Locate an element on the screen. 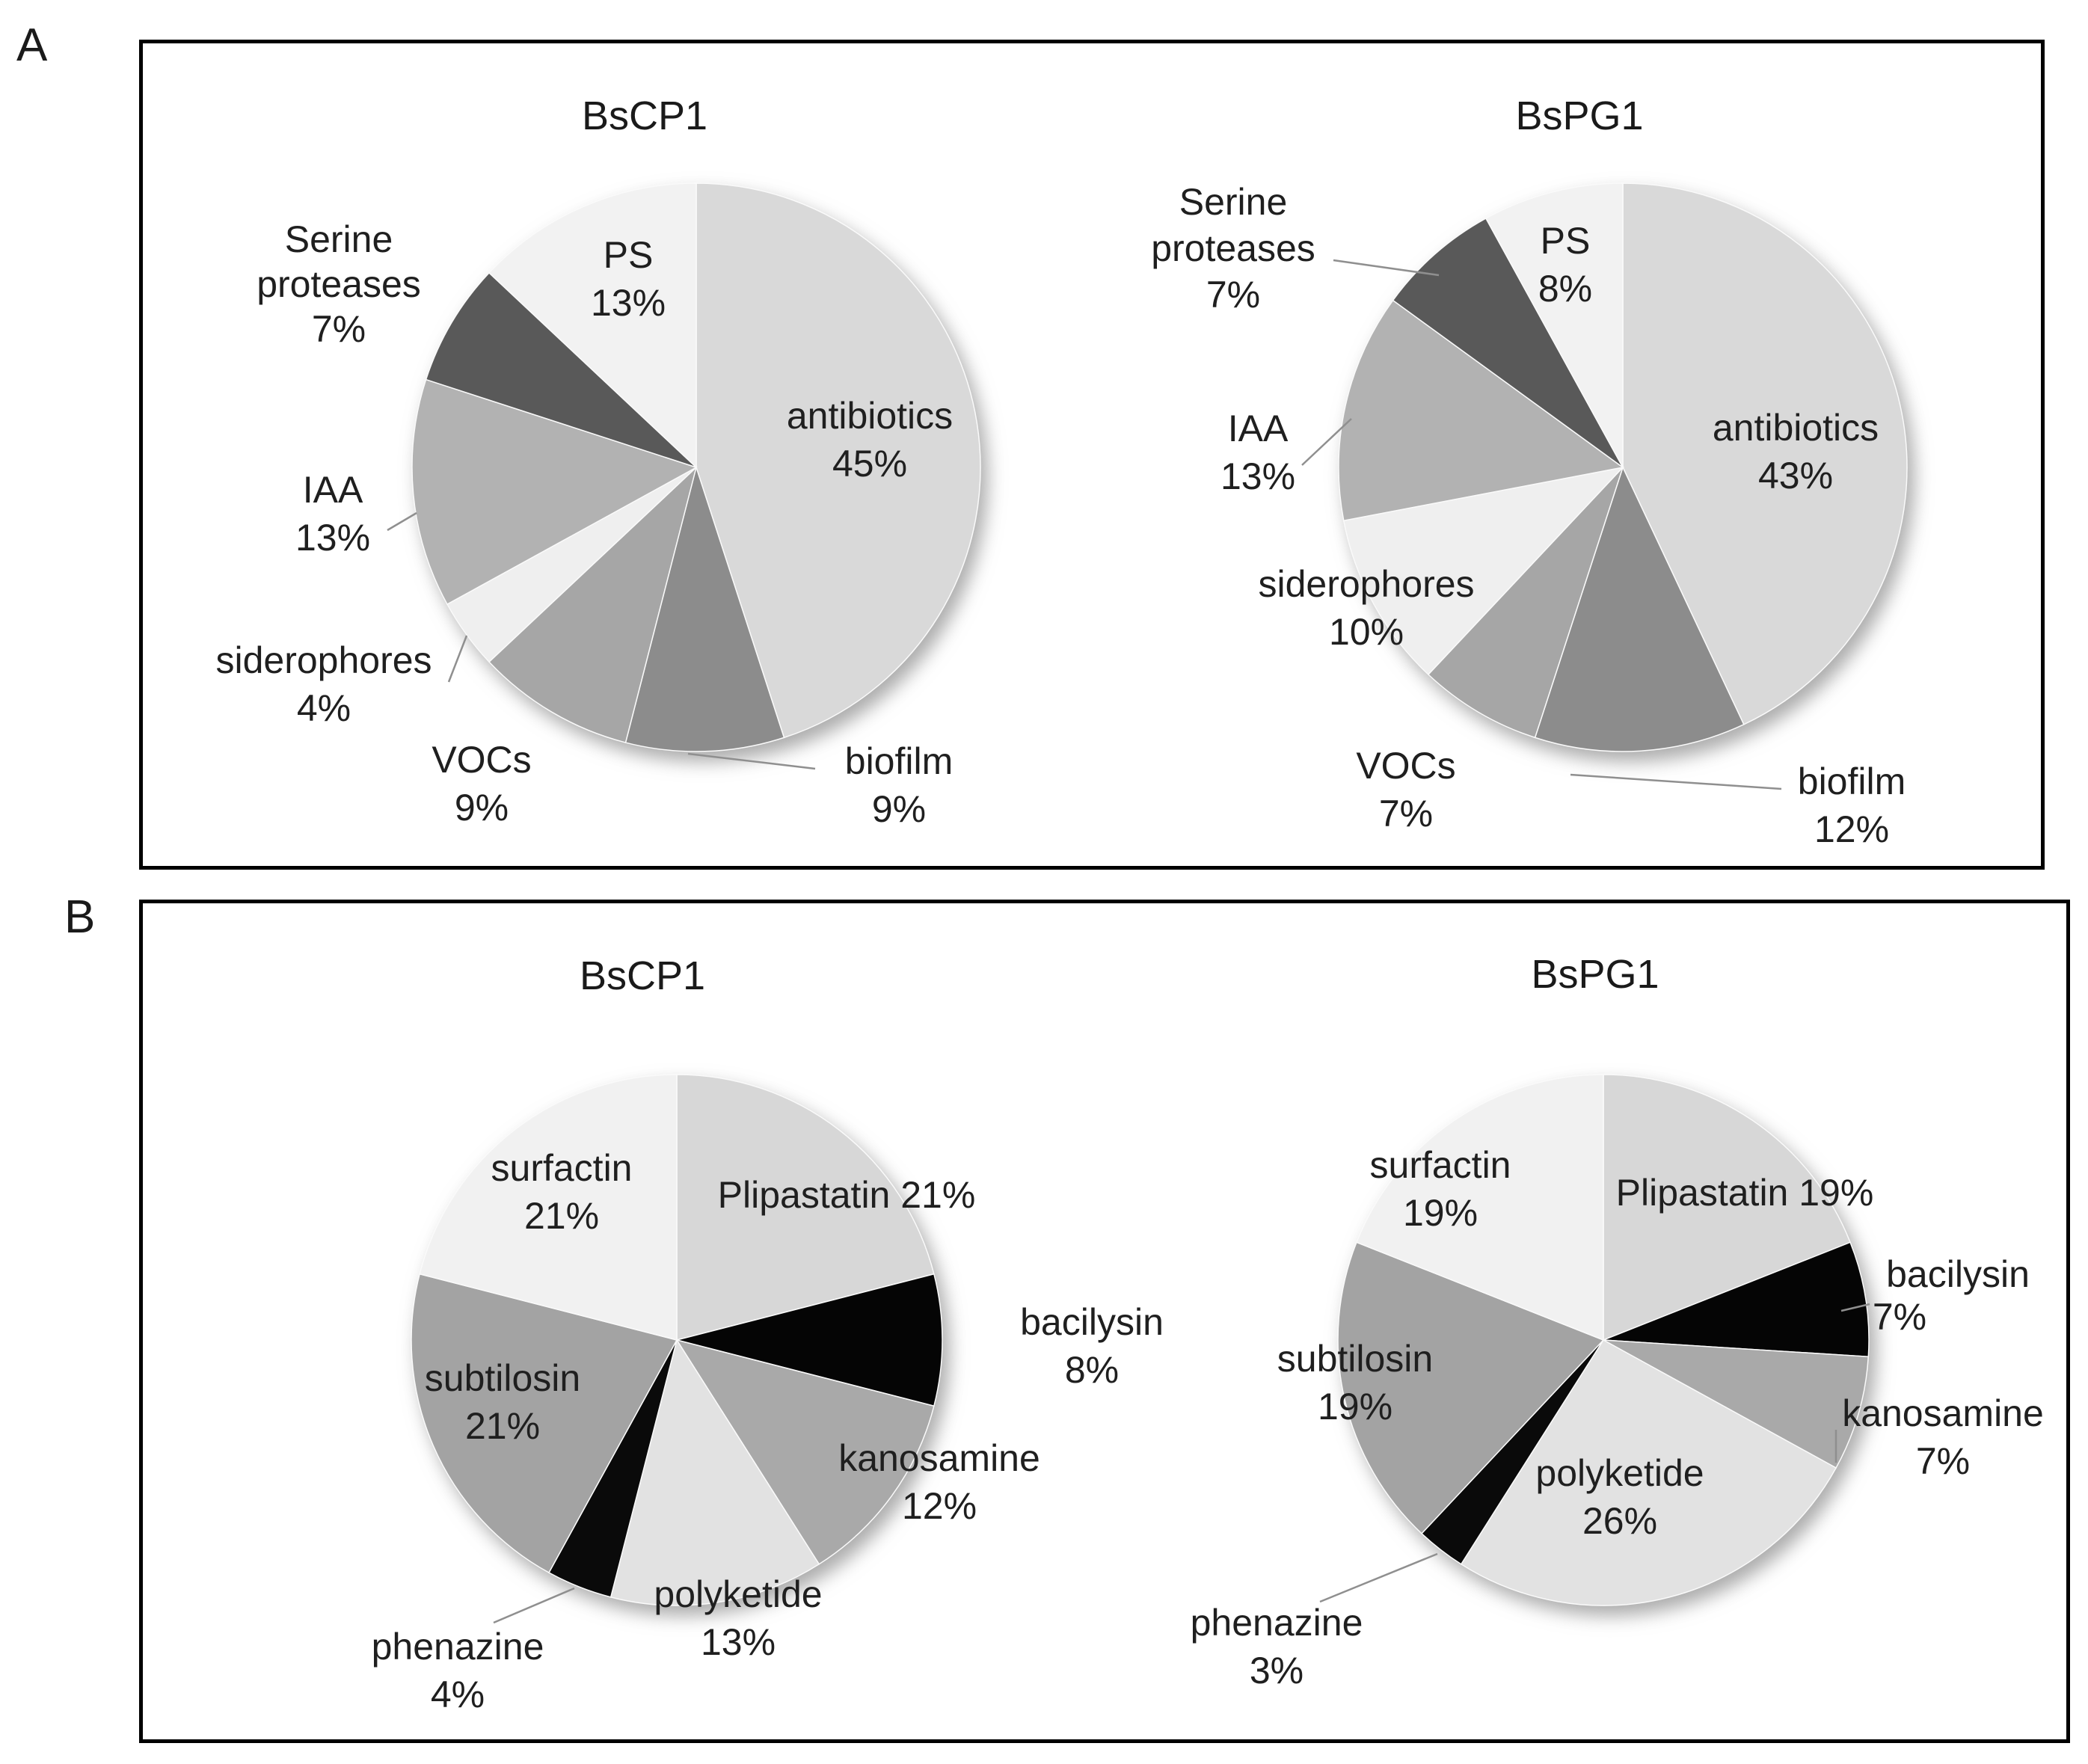 The height and width of the screenshot is (1764, 2088). slice-label-bacilysin-line2: 7% is located at coordinates (1899, 1317).